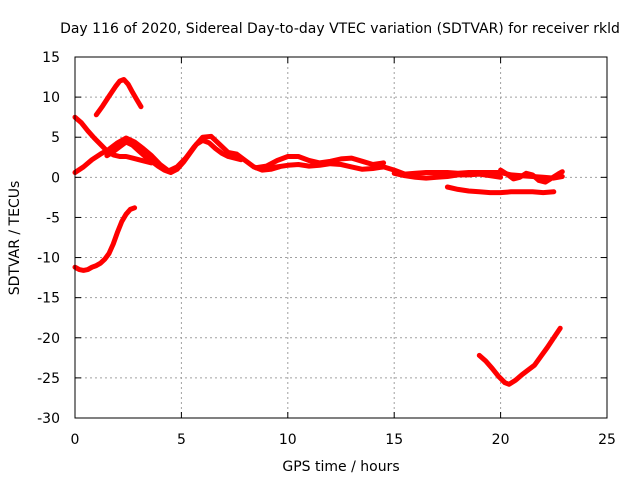  Describe the element at coordinates (531, 176) in the screenshot. I see `series-line-arc-i` at that location.